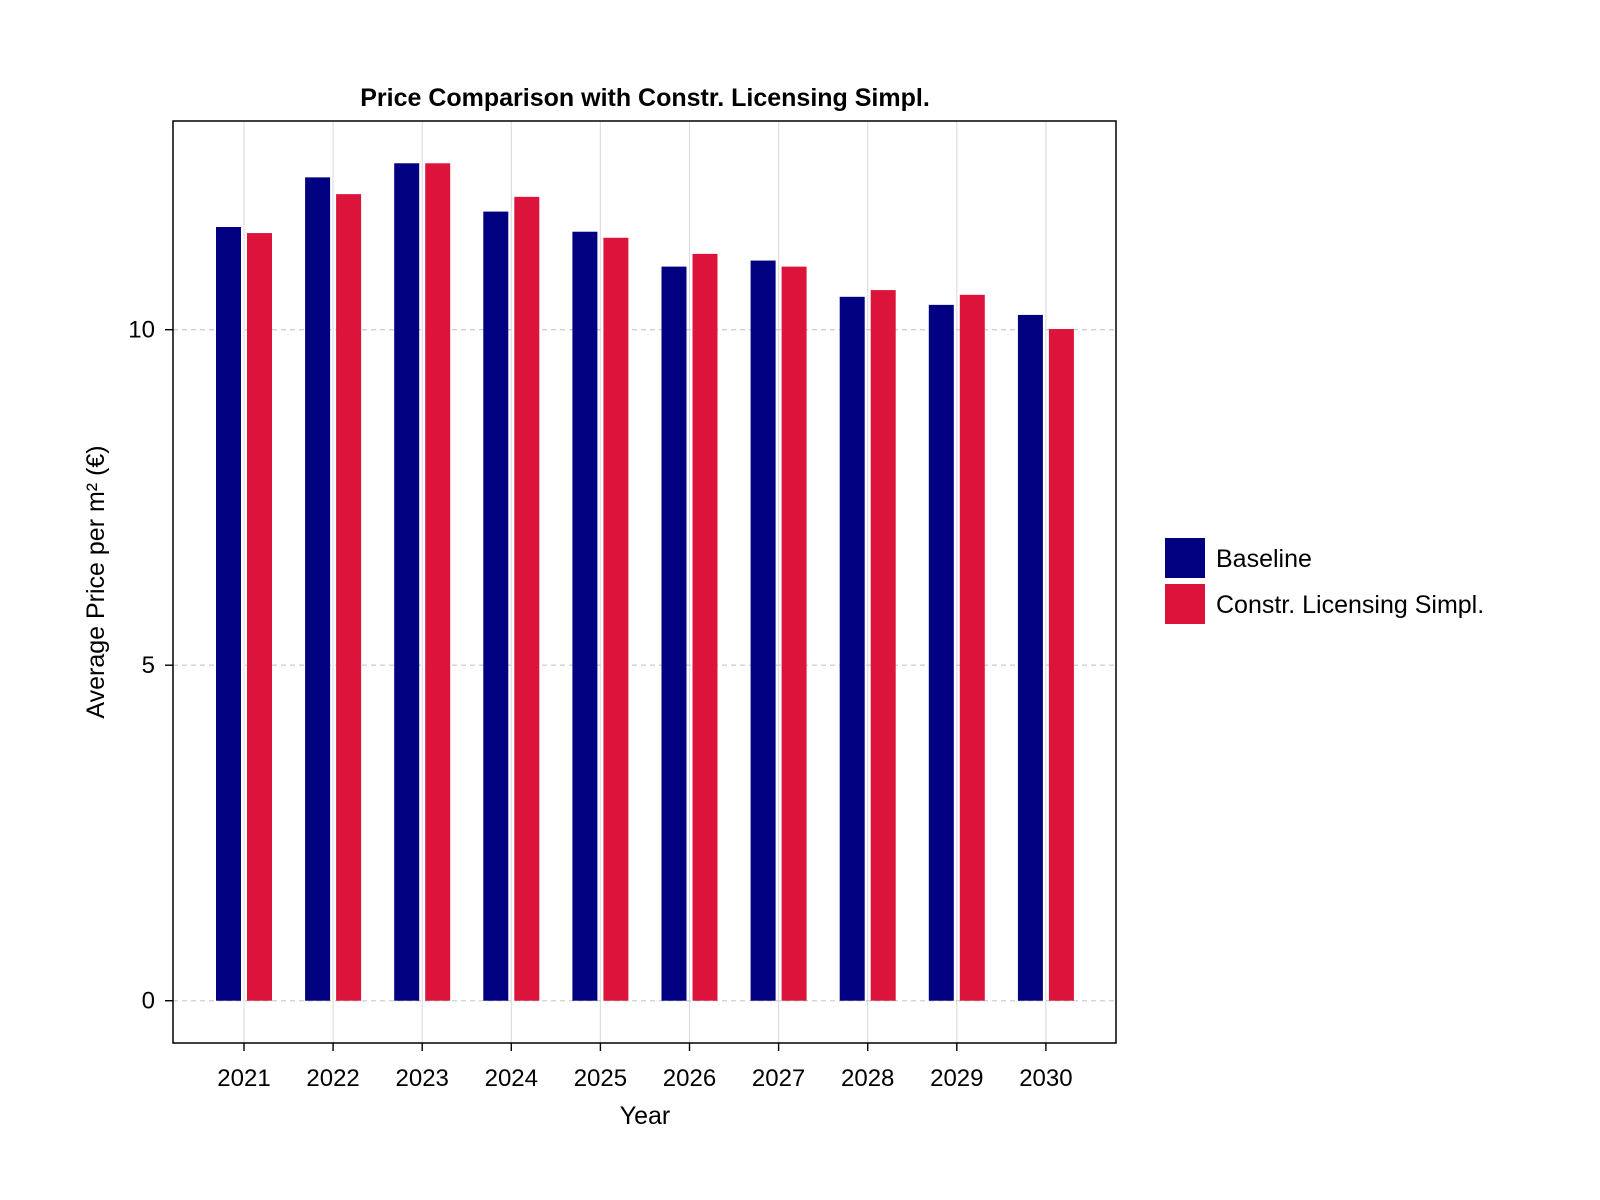 This screenshot has height=1200, width=1600. I want to click on x-tick-label: 2025, so click(600, 1078).